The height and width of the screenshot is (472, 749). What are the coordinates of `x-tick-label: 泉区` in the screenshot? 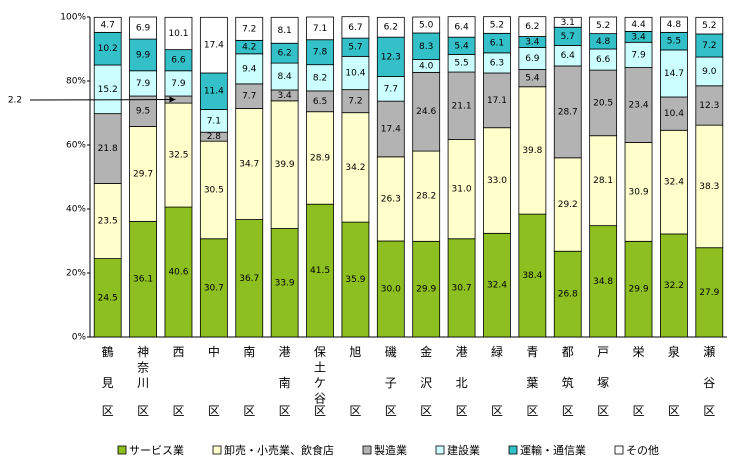 It's located at (674, 381).